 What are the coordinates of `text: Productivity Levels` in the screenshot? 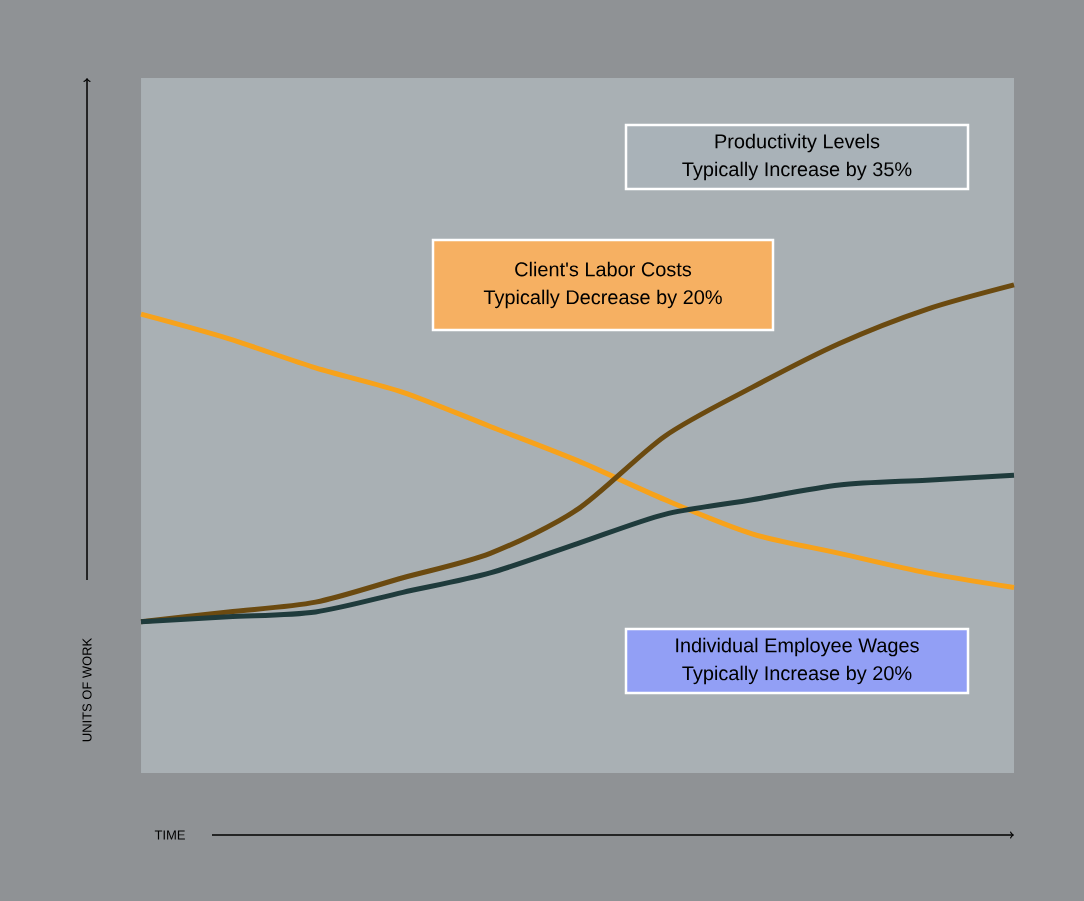 It's located at (797, 143).